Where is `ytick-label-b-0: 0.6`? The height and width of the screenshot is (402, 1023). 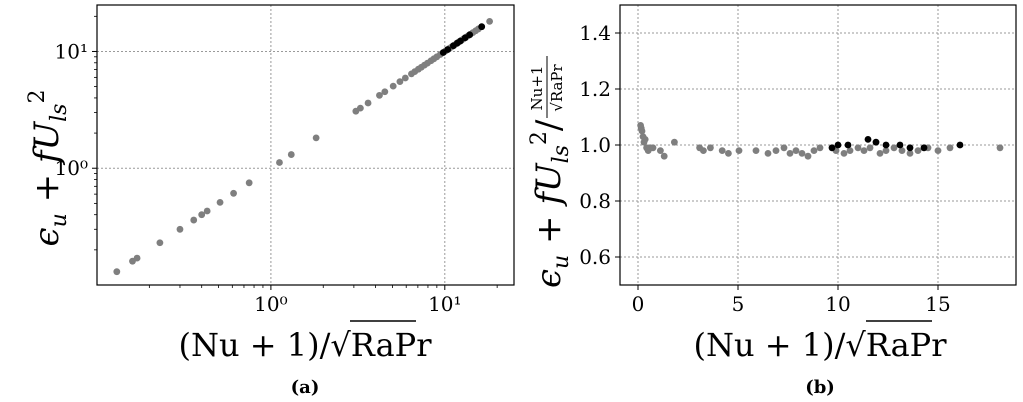 ytick-label-b-0: 0.6 is located at coordinates (595, 257).